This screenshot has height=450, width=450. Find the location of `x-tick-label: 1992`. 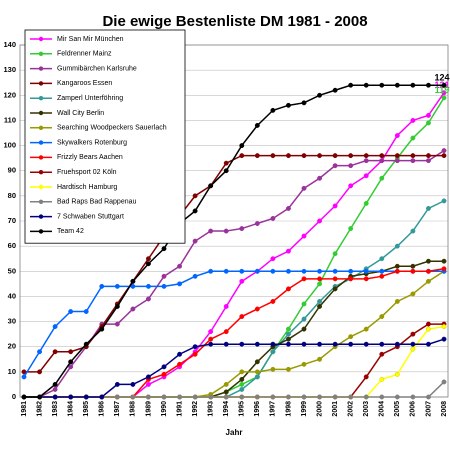

x-tick-label: 1992 is located at coordinates (195, 409).